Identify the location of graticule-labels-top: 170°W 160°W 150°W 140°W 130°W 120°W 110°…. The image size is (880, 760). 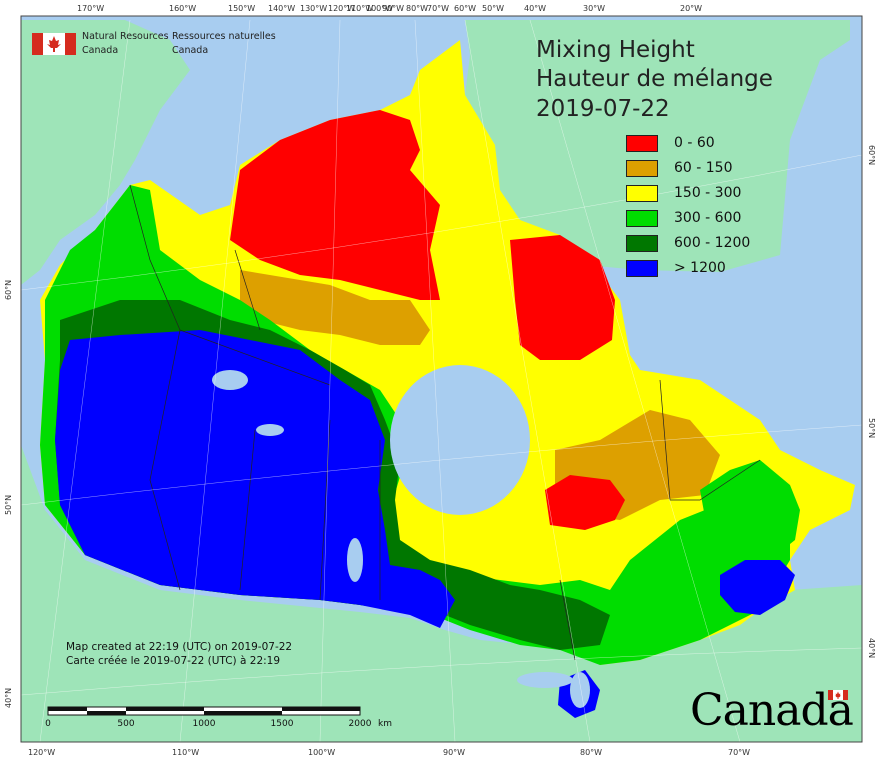
(389, 8).